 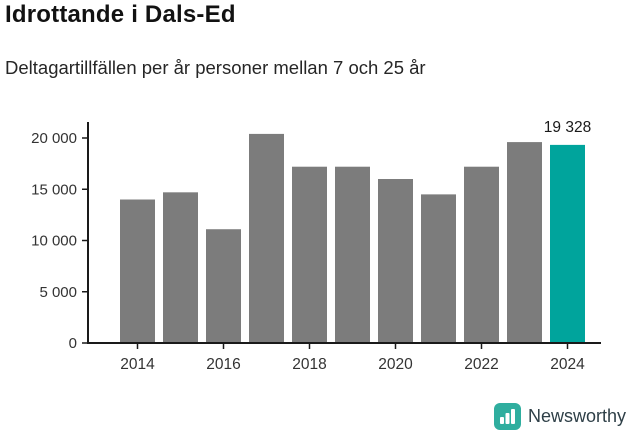 I want to click on bar-2019, so click(x=352, y=254).